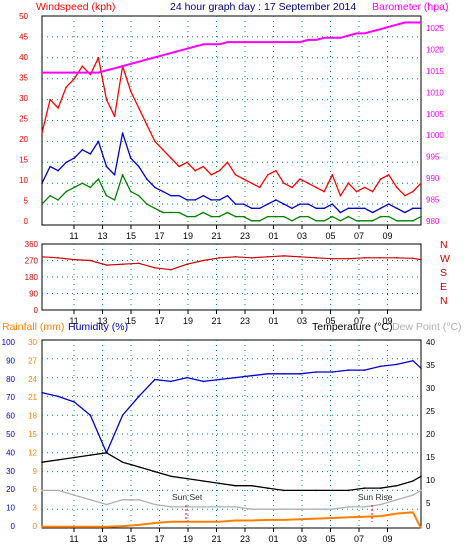 The width and height of the screenshot is (468, 560). Describe the element at coordinates (131, 539) in the screenshot. I see `temp-x-tick-label: 15` at that location.